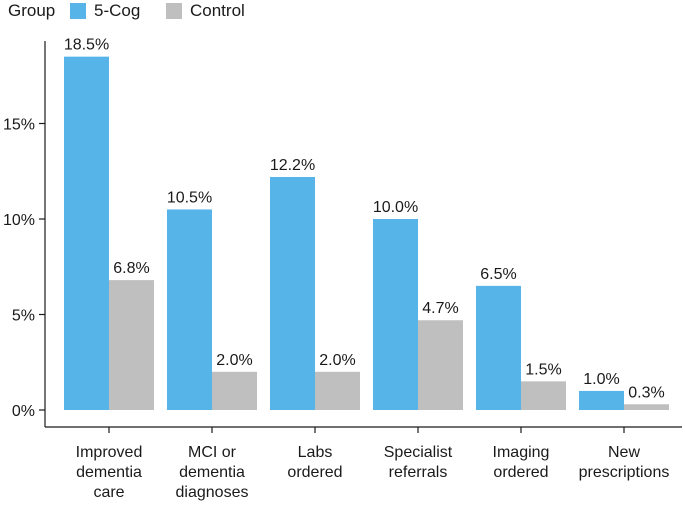 The height and width of the screenshot is (505, 685). I want to click on data-label: 1.0%, so click(601, 379).